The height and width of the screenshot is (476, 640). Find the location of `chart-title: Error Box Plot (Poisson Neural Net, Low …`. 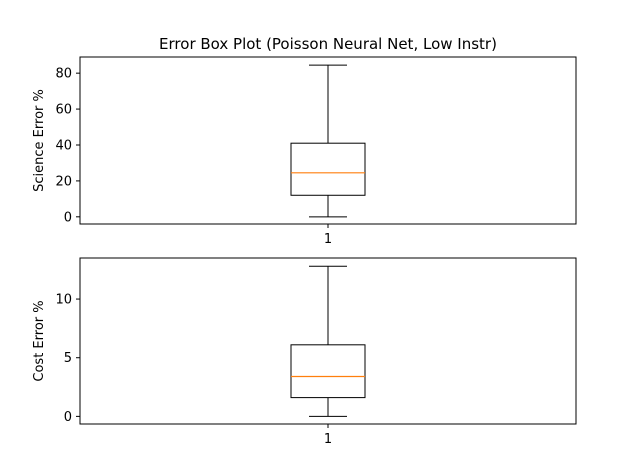

chart-title: Error Box Plot (Poisson Neural Net, Low … is located at coordinates (328, 44).